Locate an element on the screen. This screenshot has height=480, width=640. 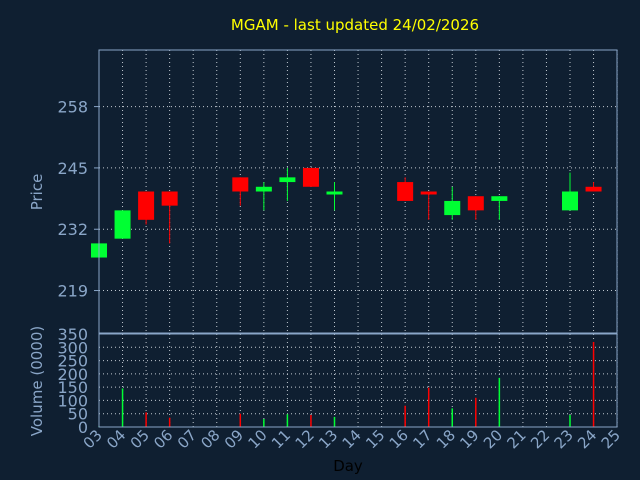
volume-tick-label: 50 is located at coordinates (78, 414).